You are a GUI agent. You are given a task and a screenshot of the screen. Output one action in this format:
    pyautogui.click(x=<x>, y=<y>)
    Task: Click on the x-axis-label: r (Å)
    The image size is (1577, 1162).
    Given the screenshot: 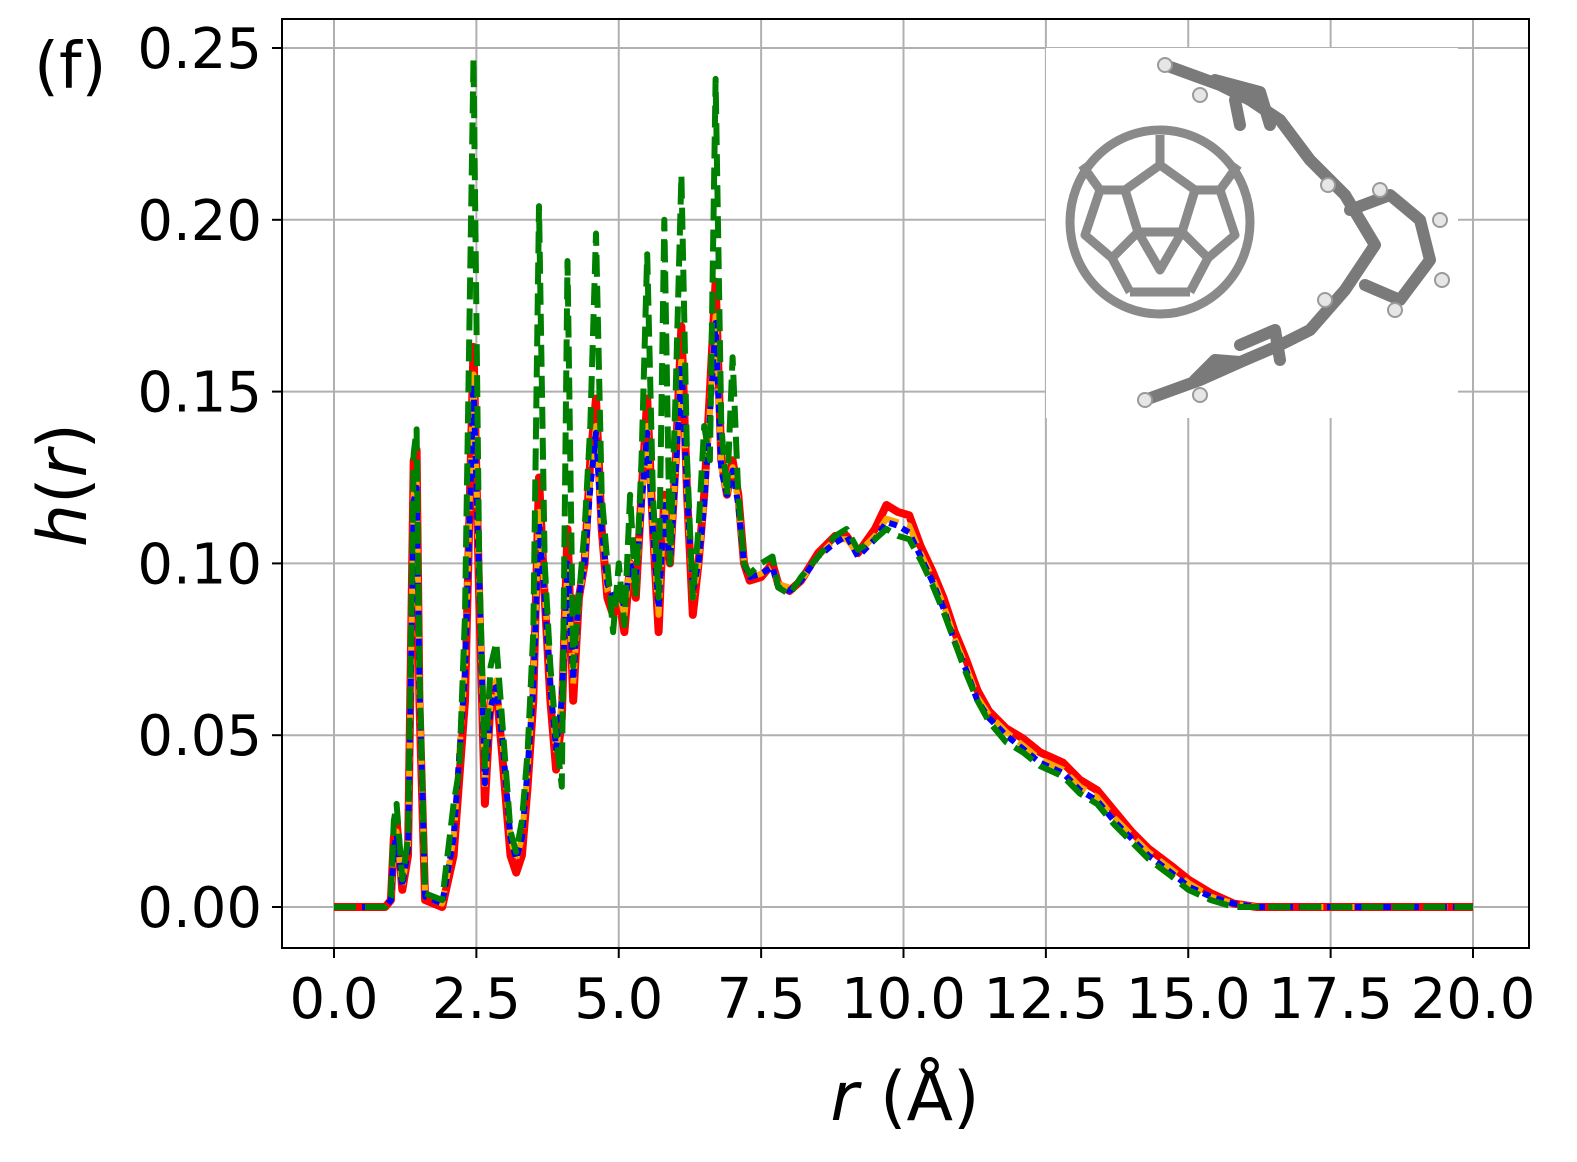 What is the action you would take?
    pyautogui.click(x=904, y=1096)
    